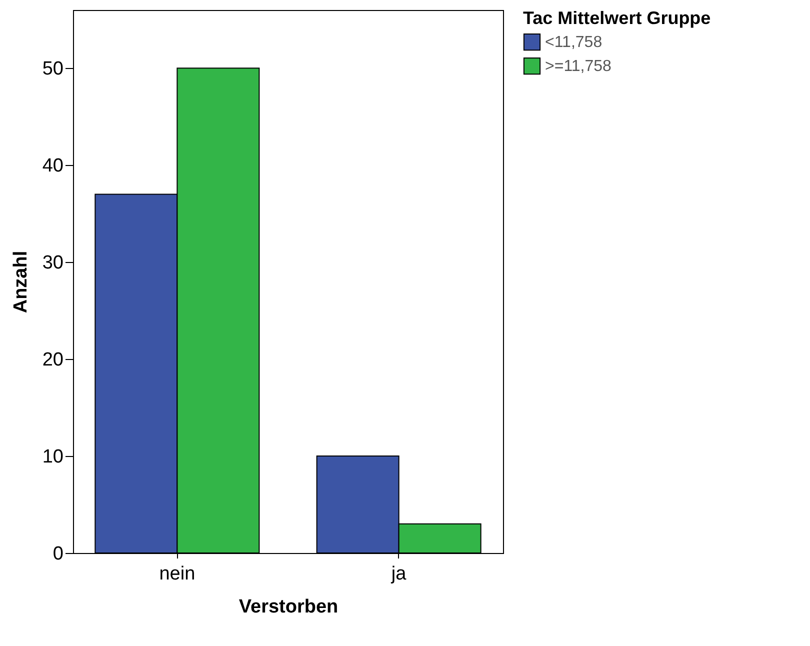 The height and width of the screenshot is (646, 810). Describe the element at coordinates (398, 574) in the screenshot. I see `x-tick-label: ja` at that location.